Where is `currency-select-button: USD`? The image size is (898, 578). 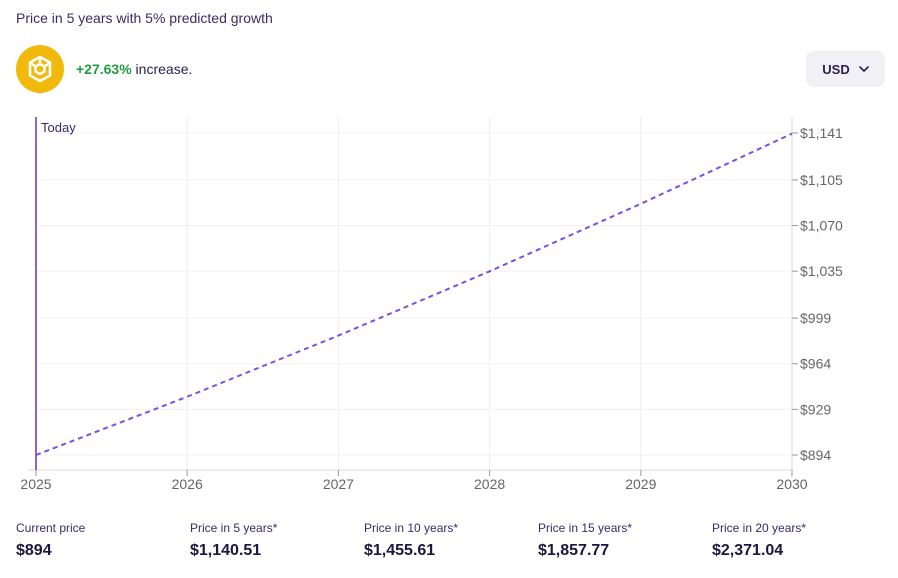 currency-select-button: USD is located at coordinates (845, 69).